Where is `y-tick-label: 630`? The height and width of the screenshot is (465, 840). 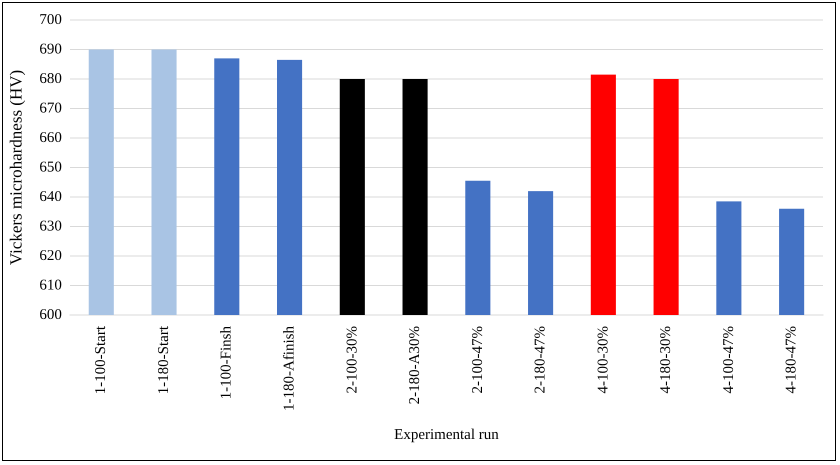
y-tick-label: 630 is located at coordinates (50, 226).